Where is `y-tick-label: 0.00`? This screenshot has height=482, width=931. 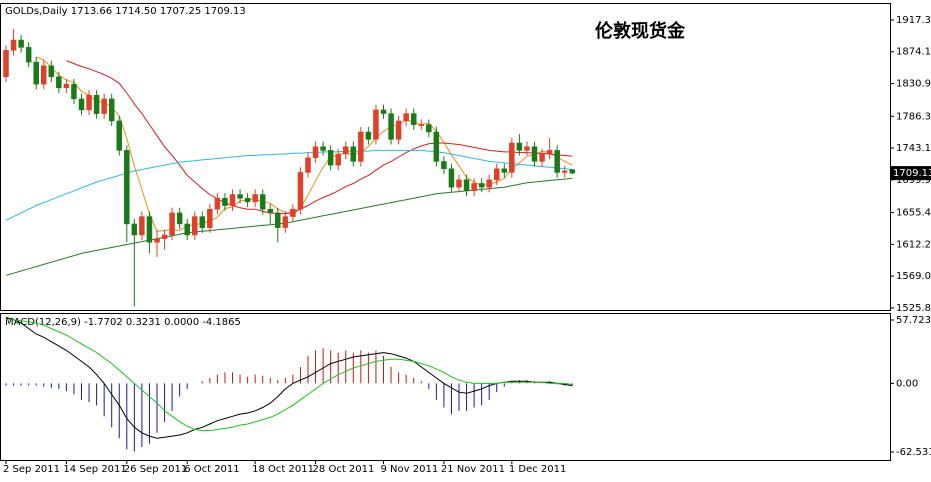 y-tick-label: 0.00 is located at coordinates (907, 383).